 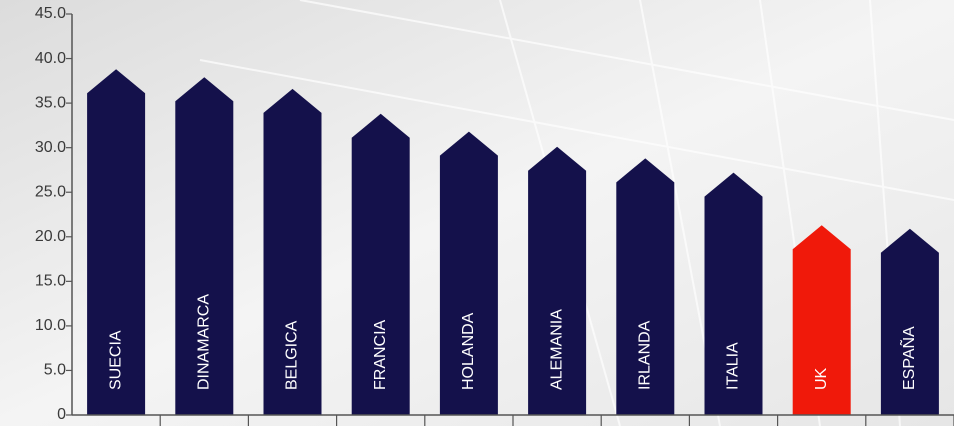 I want to click on y-tick-label: 0, so click(x=61, y=414).